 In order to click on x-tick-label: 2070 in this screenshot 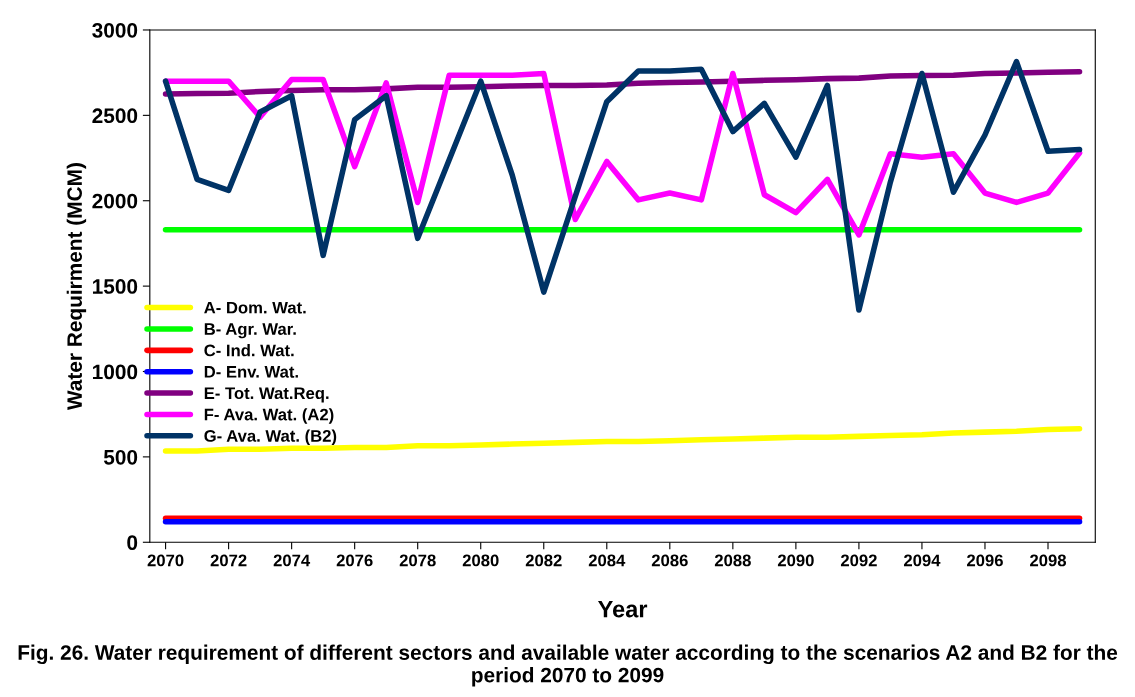, I will do `click(165, 560)`.